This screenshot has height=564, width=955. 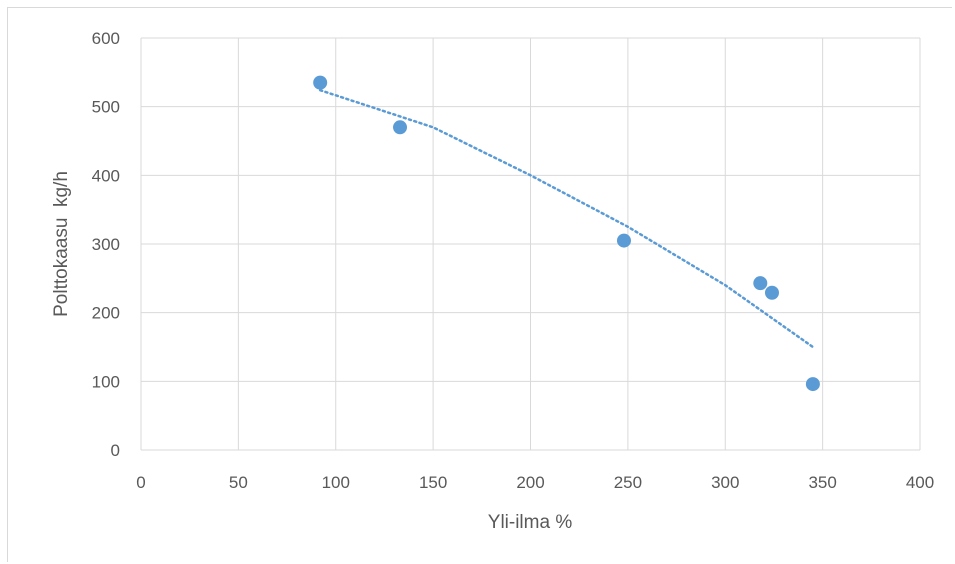 I want to click on y-axis-title: Polttokaasu kg/h, so click(x=61, y=244).